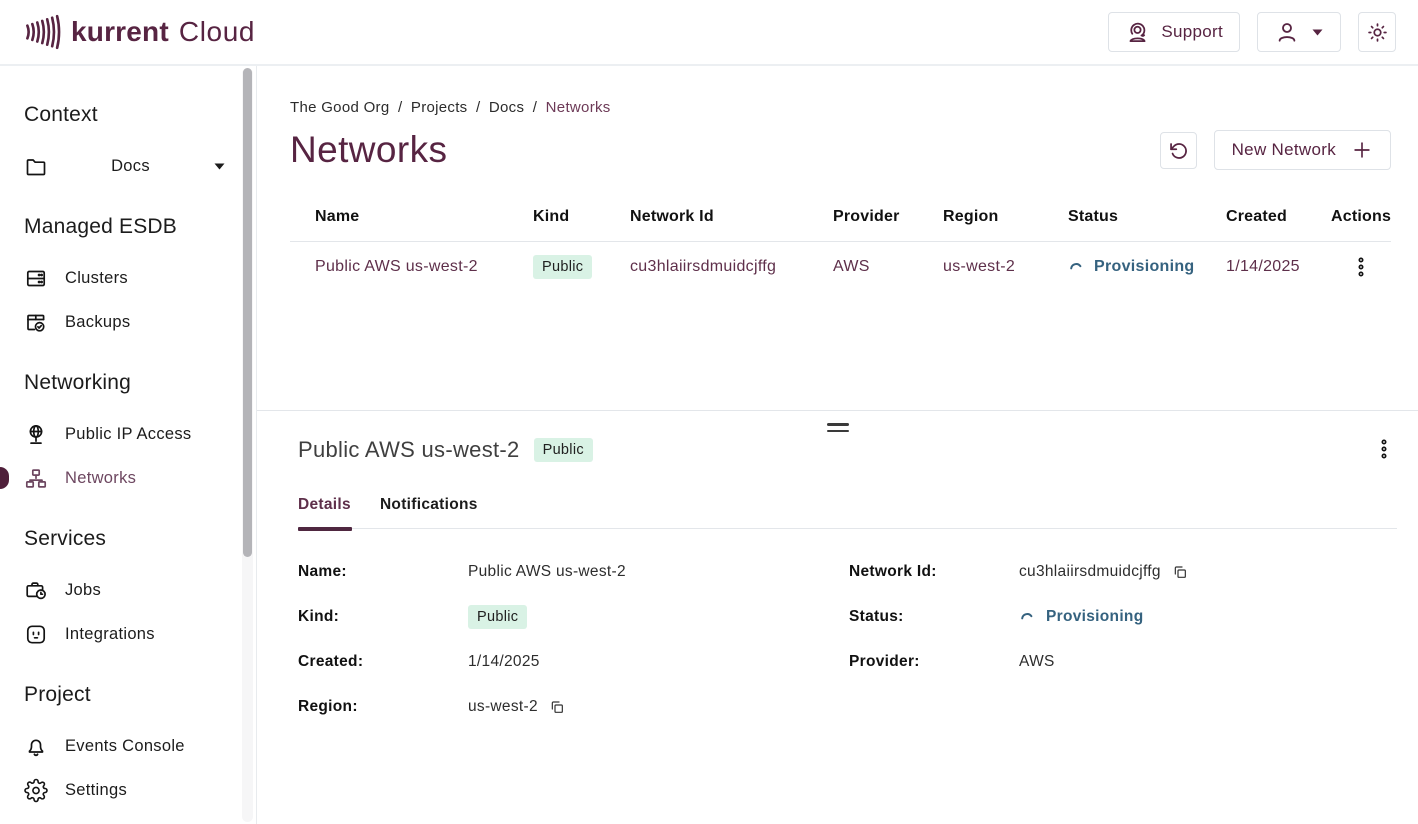  I want to click on field-network-id: Network Id: cu3hlaiirsdmuidcjffg, so click(1121, 572).